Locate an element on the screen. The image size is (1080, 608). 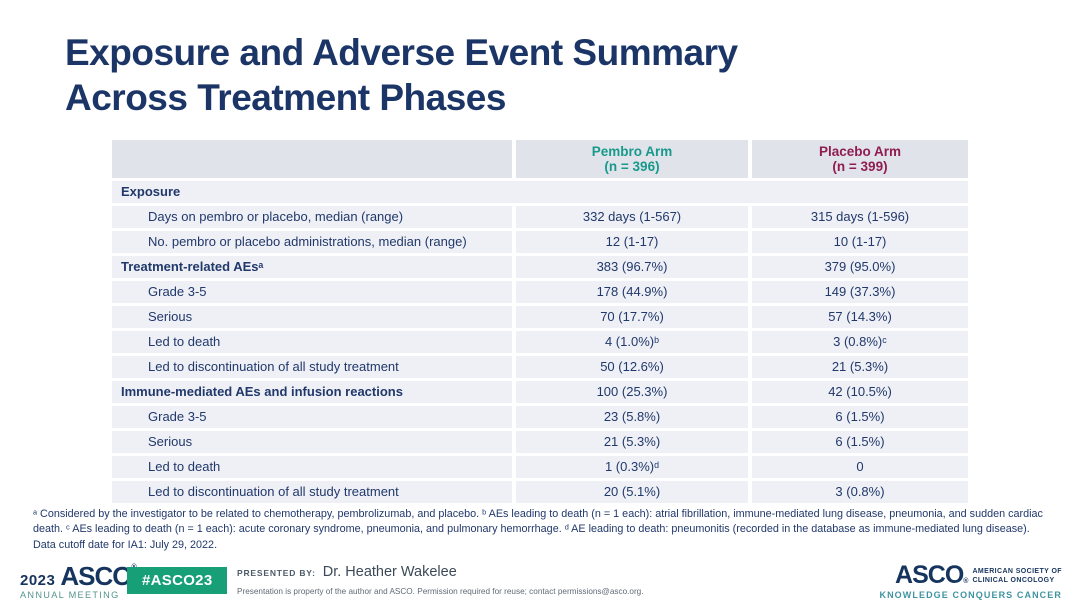
placebo-value: 149 (37.3%) is located at coordinates (860, 292).